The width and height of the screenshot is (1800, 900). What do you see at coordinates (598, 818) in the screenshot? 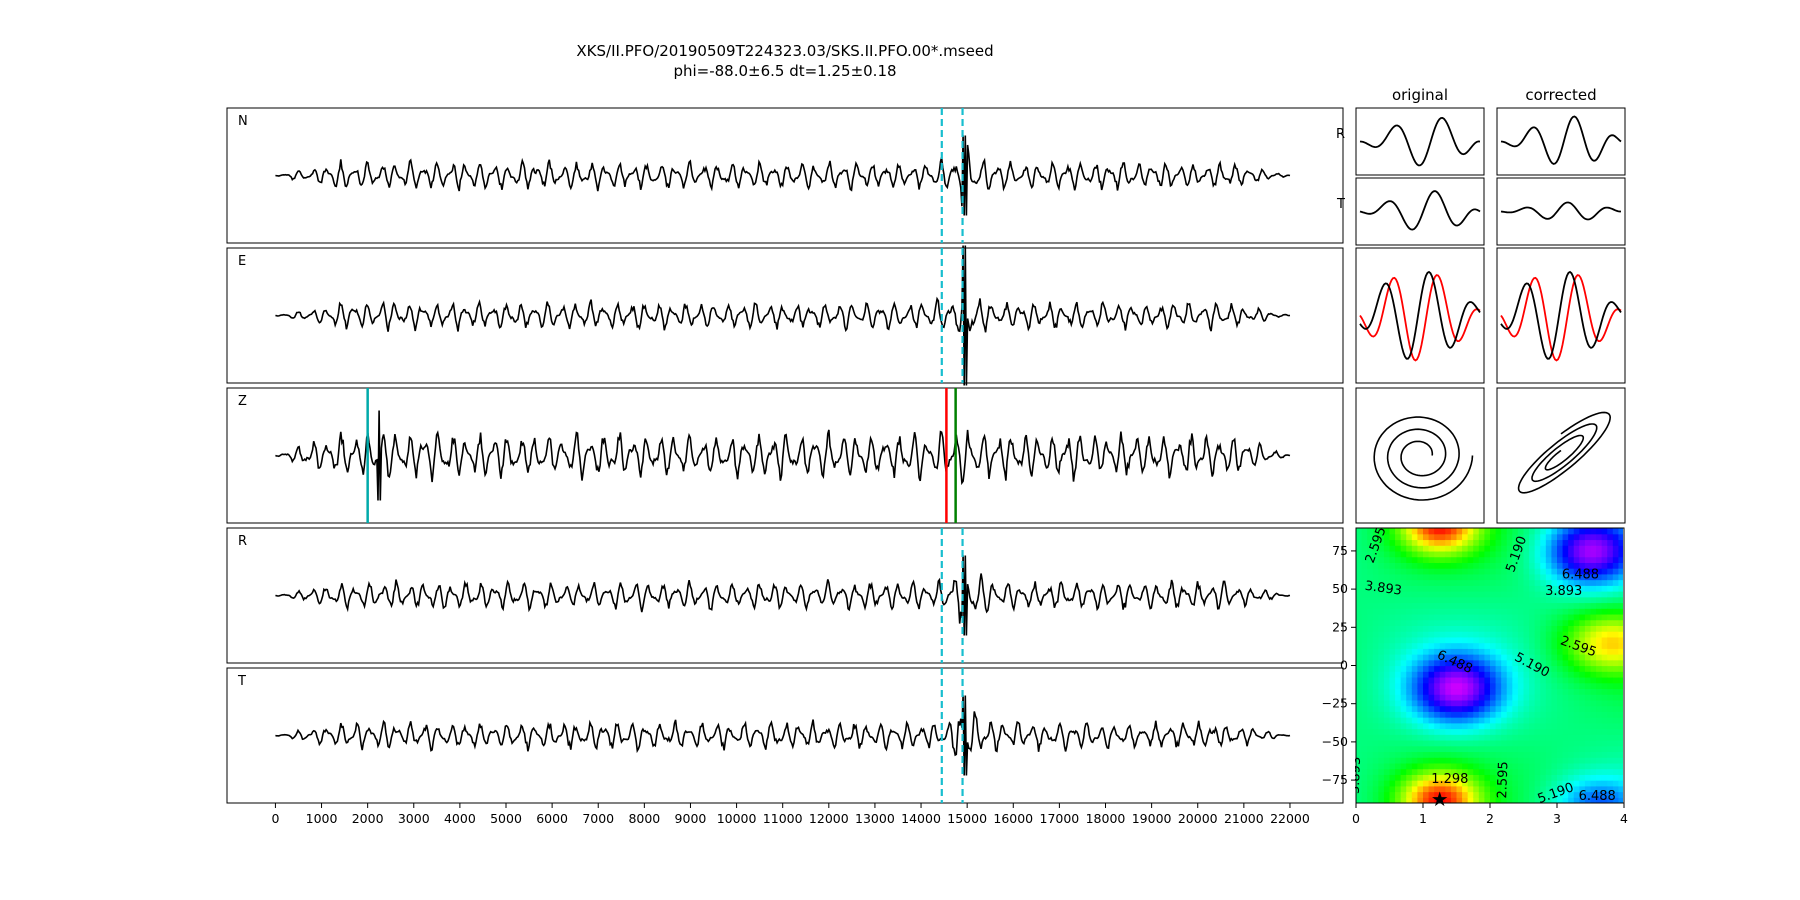
I see `x-tick-label: 7000` at bounding box center [598, 818].